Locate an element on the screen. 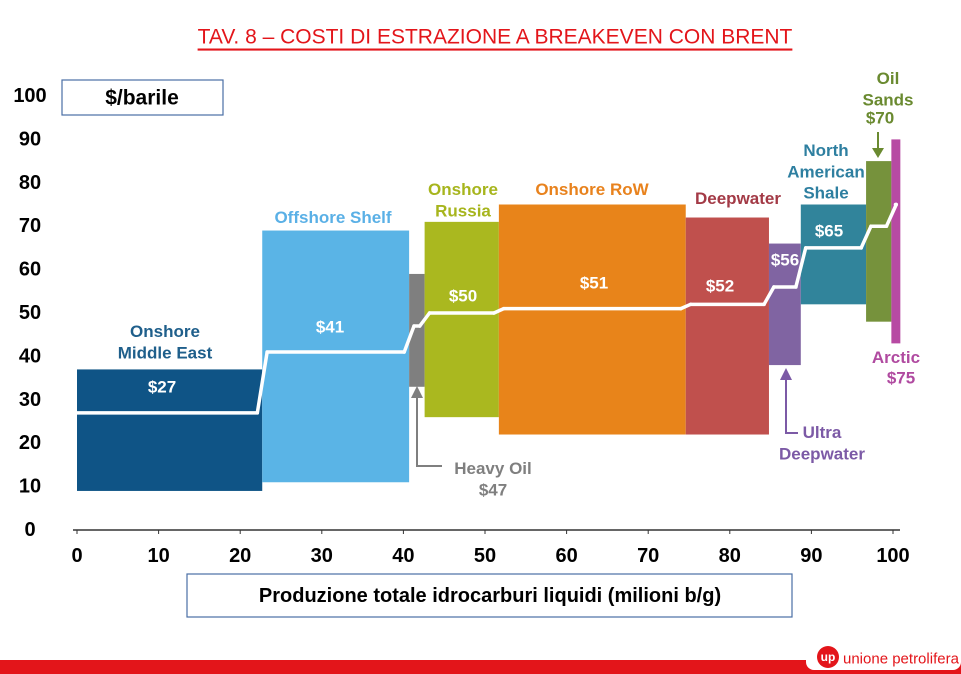 This screenshot has height=674, width=961. segment-label: Oil Sands is located at coordinates (887, 89).